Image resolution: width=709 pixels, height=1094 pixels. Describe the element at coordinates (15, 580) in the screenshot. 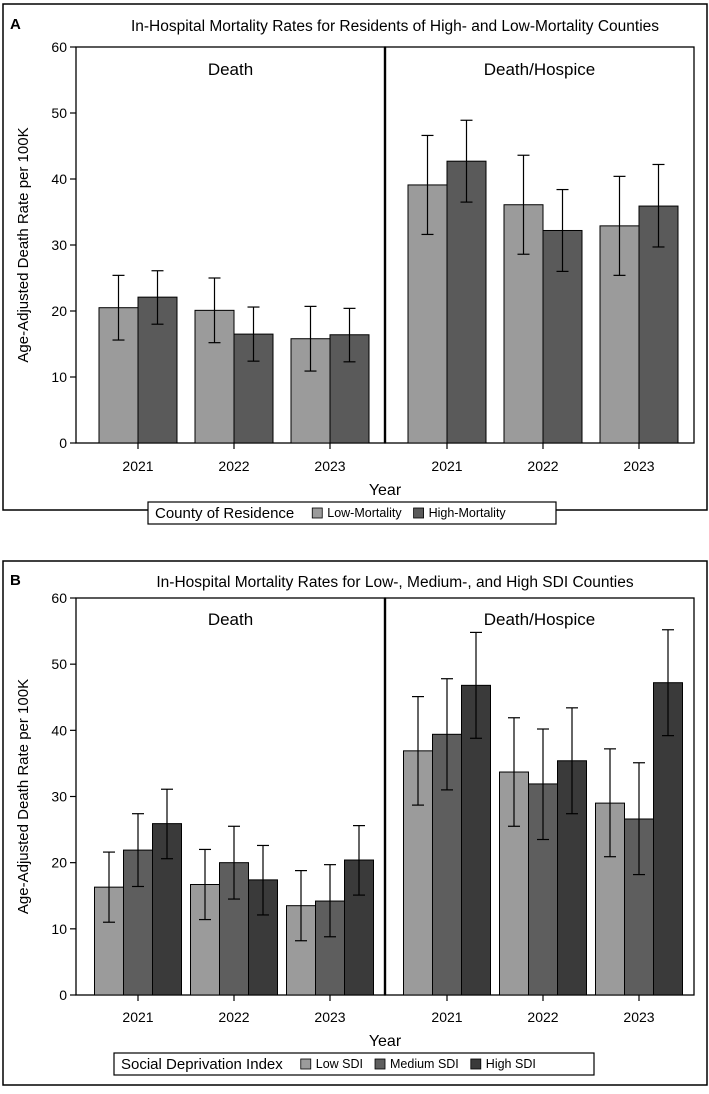

I see `panel-letter: B` at that location.